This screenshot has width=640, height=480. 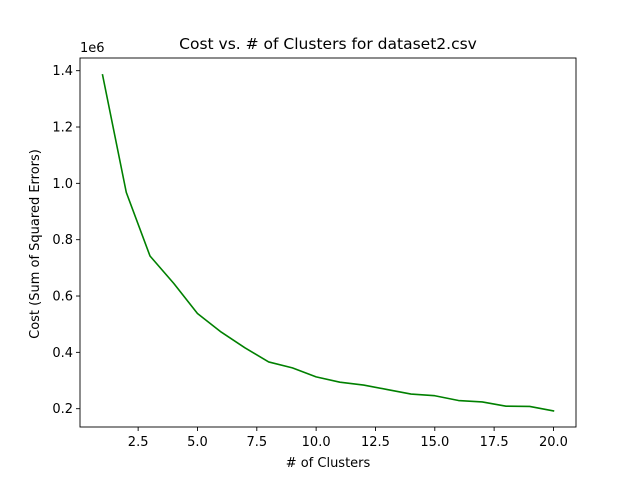 I want to click on x-tick-label: 20.0, so click(x=553, y=442).